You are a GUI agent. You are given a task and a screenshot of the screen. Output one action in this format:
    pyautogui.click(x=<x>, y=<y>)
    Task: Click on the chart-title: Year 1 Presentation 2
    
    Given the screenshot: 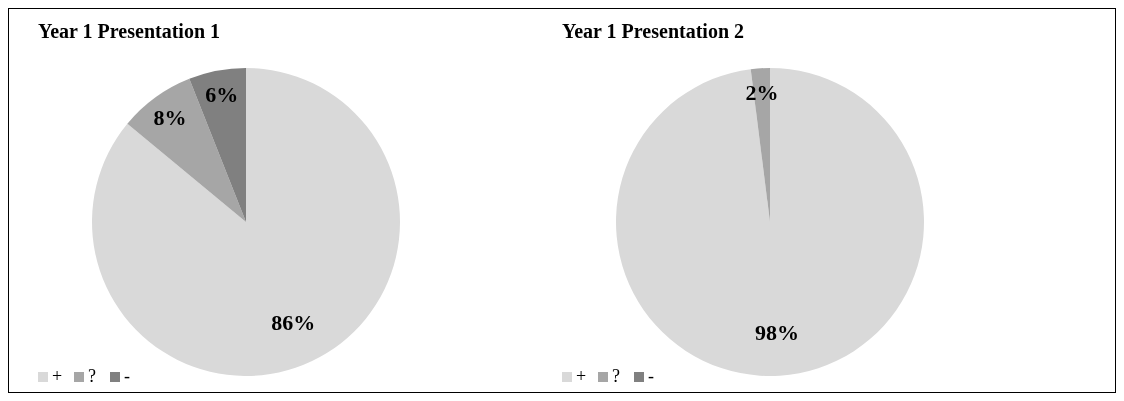 What is the action you would take?
    pyautogui.click(x=653, y=31)
    